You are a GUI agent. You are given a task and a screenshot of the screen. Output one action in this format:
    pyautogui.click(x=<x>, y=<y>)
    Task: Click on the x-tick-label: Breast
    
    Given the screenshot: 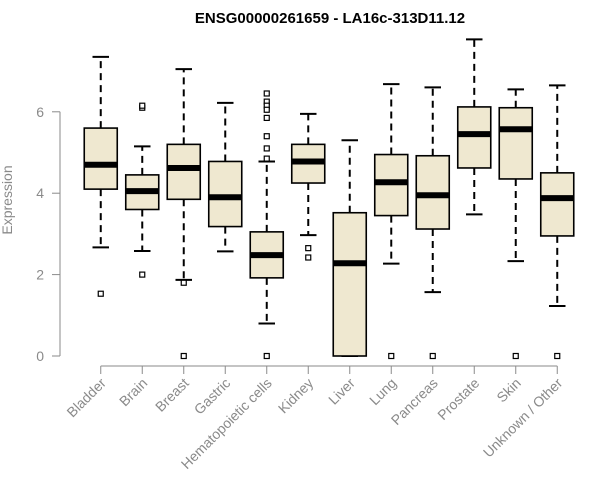 What is the action you would take?
    pyautogui.click(x=172, y=395)
    